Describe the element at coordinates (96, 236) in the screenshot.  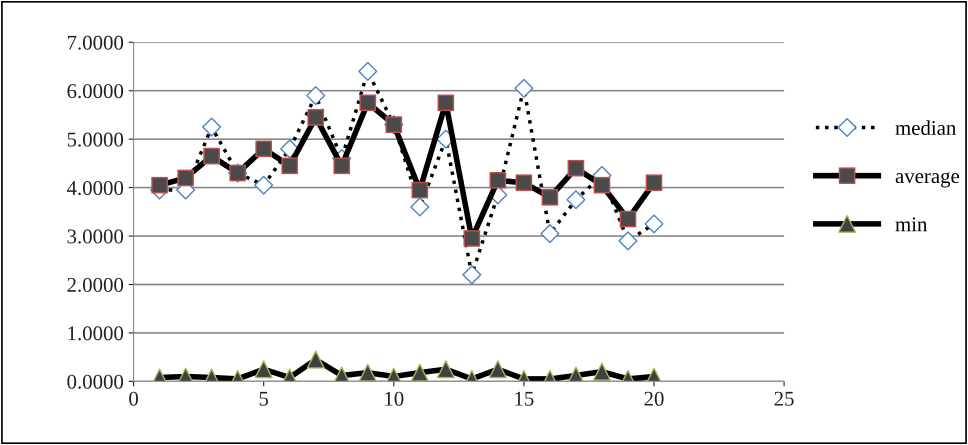
I see `y-tick-label: 3.0000` at that location.